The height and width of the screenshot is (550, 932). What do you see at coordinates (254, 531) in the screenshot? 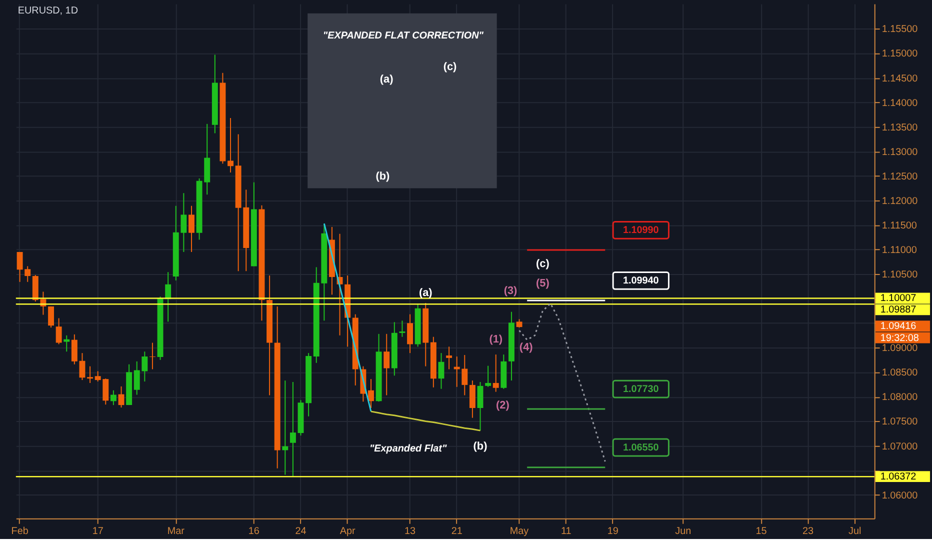
I see `x-tick-label: 16` at bounding box center [254, 531].